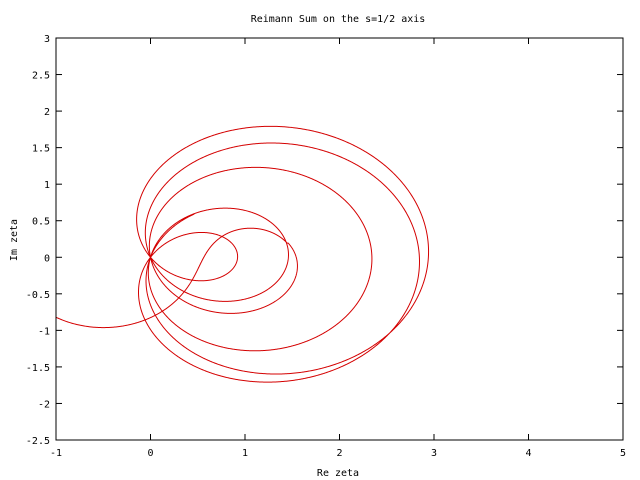 This screenshot has width=640, height=480. What do you see at coordinates (47, 185) in the screenshot?
I see `y-tick-label: 1` at bounding box center [47, 185].